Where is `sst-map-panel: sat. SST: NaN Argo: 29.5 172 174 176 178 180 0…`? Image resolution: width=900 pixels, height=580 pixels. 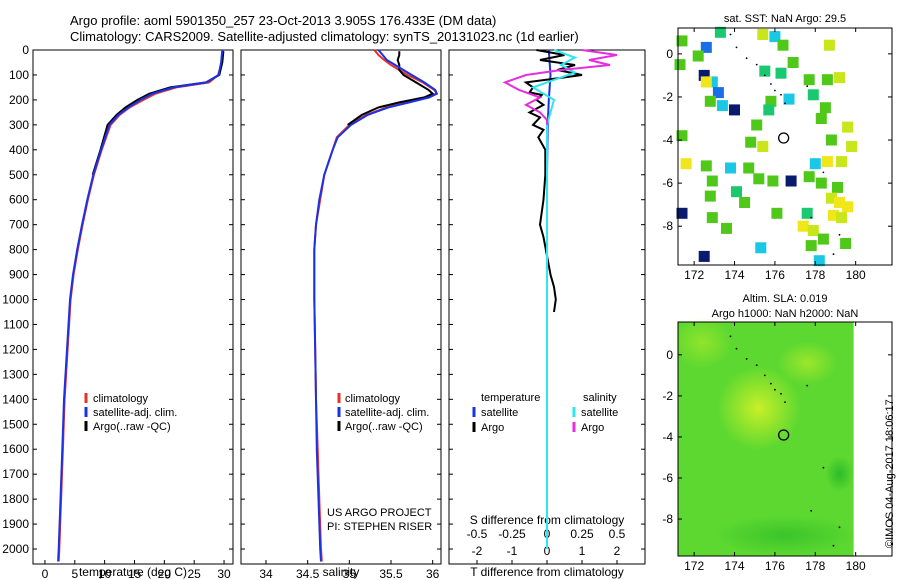
sst-map-panel: sat. SST: NaN Argo: 29.5 172 174 176 178 180 0… is located at coordinates (777, 147).